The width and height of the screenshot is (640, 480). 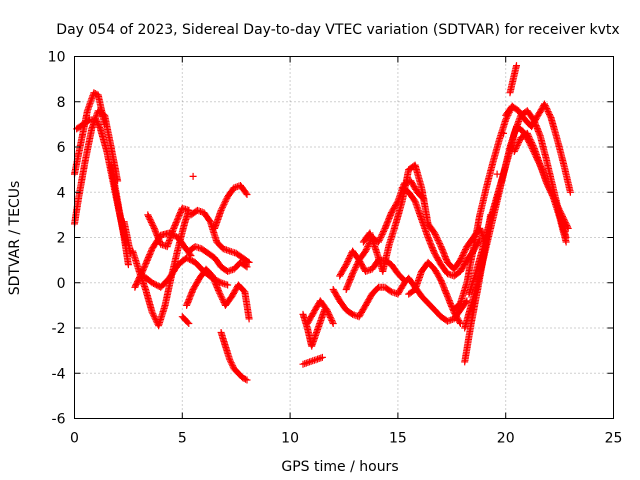 What do you see at coordinates (61, 284) in the screenshot?
I see `y-tick-label: 0` at bounding box center [61, 284].